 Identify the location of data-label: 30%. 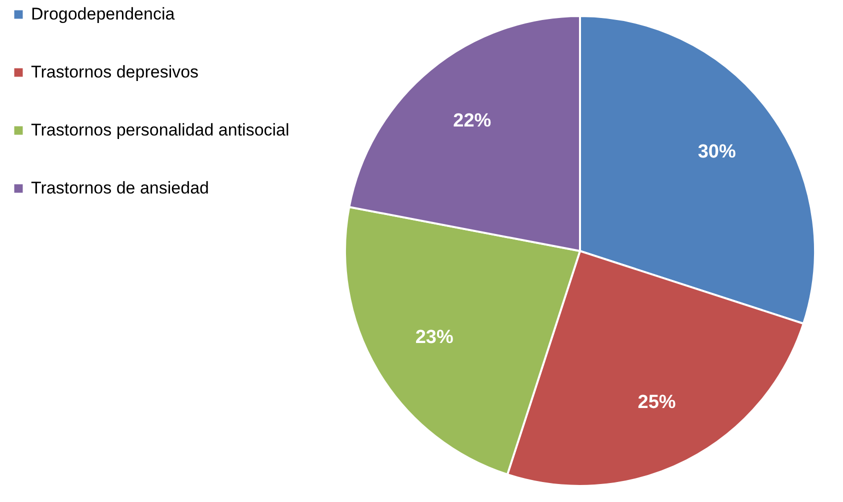
(717, 152).